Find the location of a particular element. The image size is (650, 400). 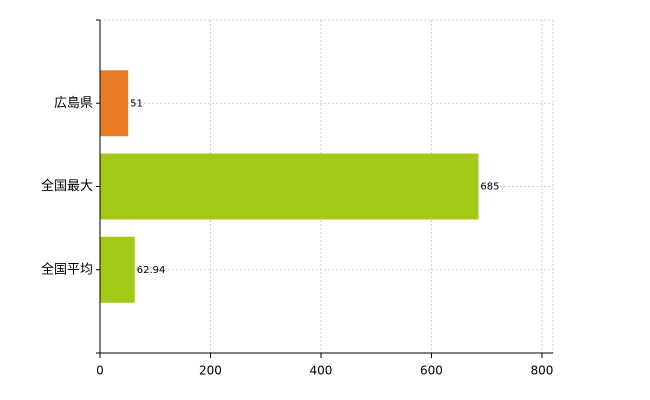

value-label: 51 is located at coordinates (136, 103).